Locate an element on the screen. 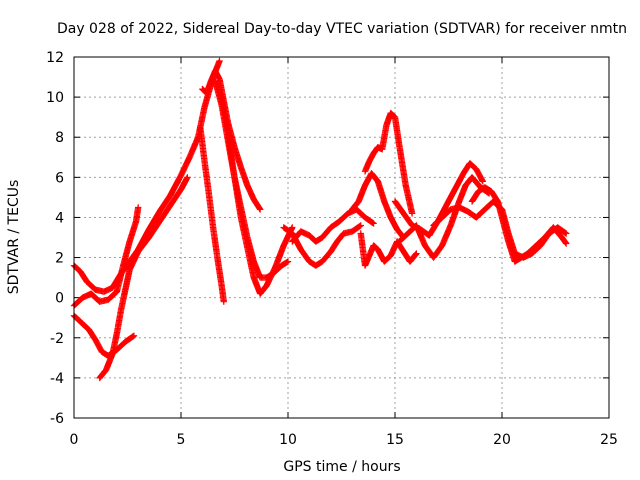  series-track-a is located at coordinates (146, 176).